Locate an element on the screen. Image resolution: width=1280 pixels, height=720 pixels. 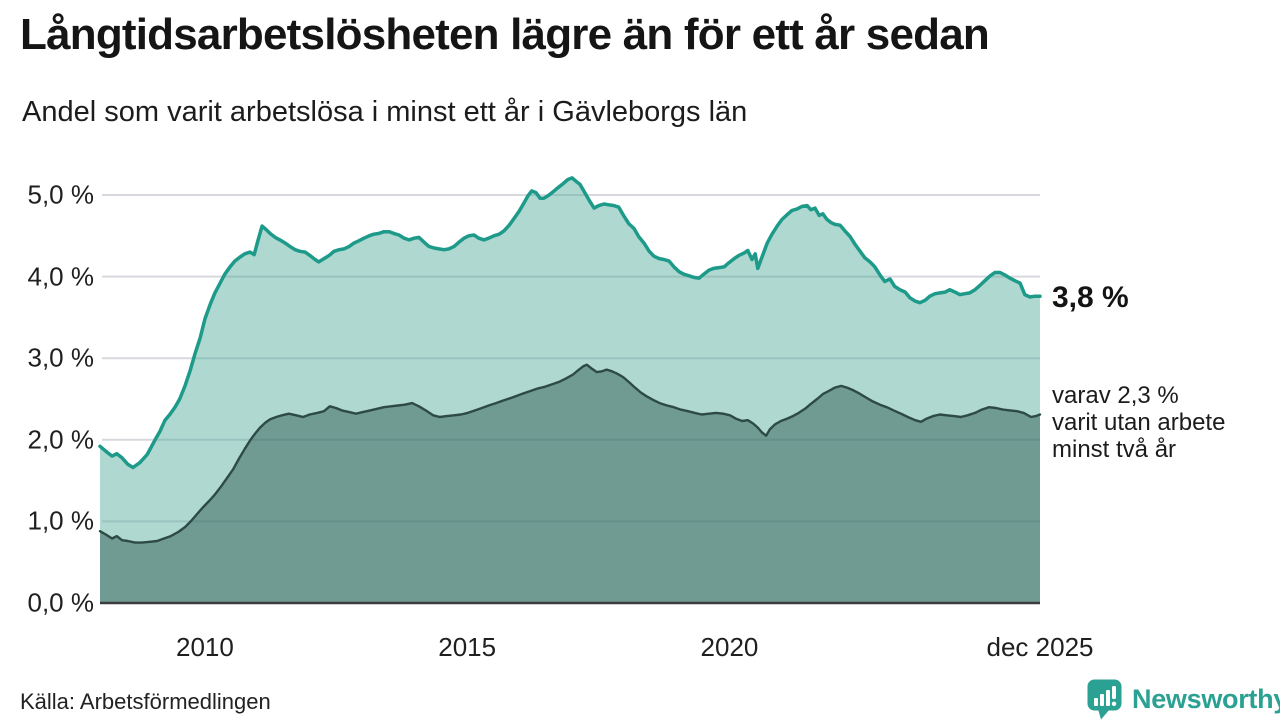
y-axis-tick-label: 5,0 % is located at coordinates (61, 194).